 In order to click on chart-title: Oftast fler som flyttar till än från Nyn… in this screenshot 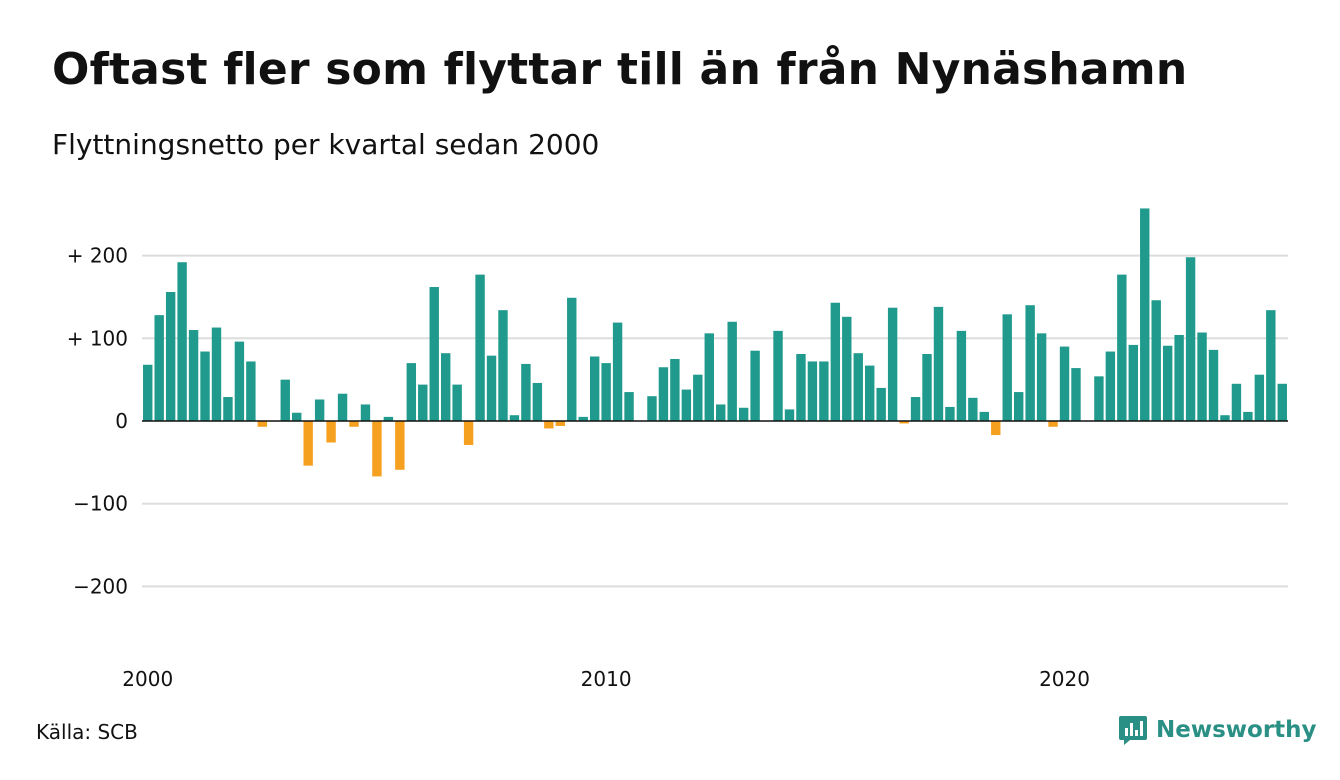, I will do `click(620, 69)`.